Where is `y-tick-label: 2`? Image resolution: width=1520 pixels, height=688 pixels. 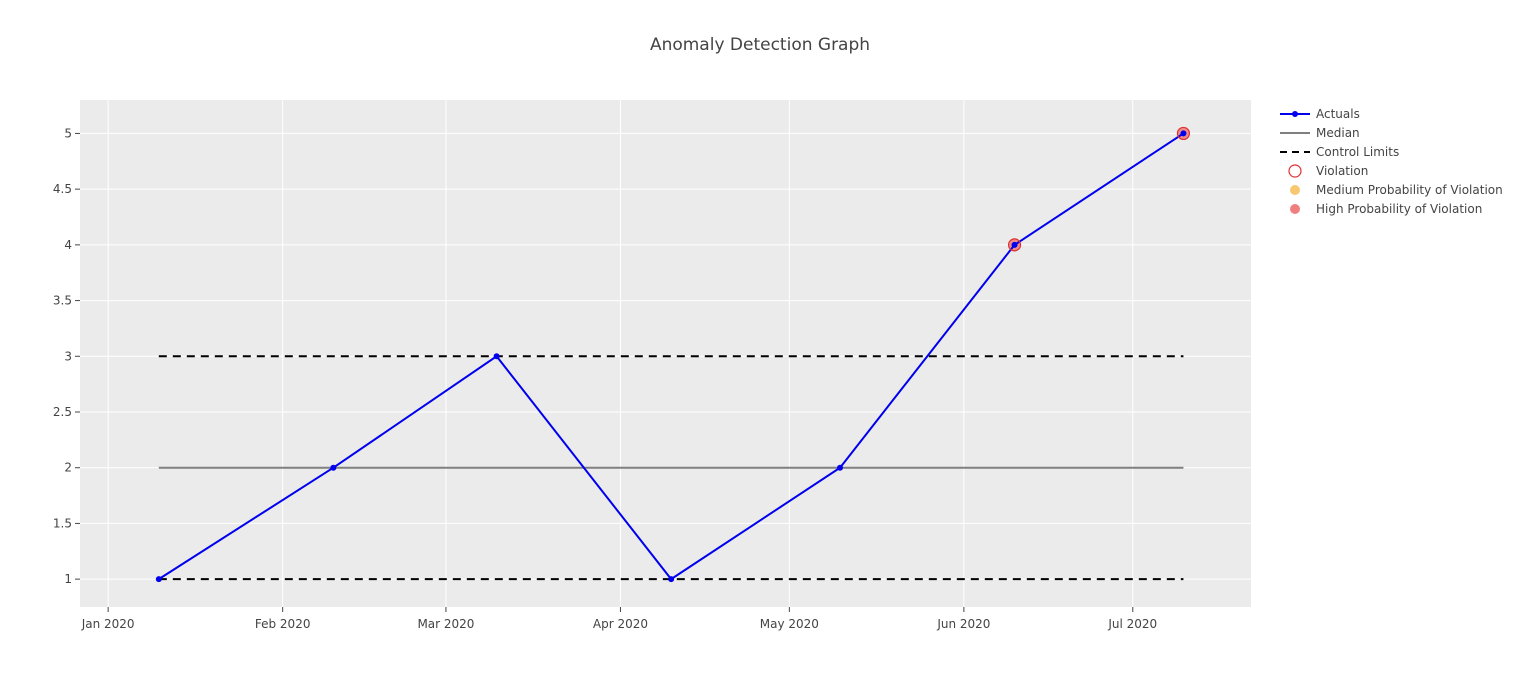
y-tick-label: 2 is located at coordinates (68, 468).